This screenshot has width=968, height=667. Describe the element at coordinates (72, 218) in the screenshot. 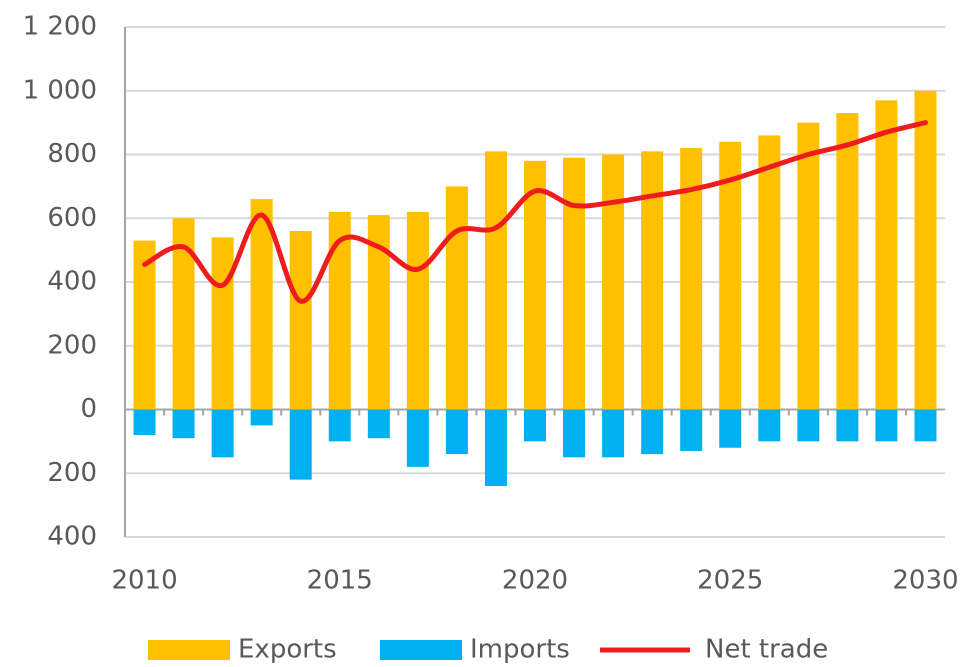

I see `y-tick-label: 600` at that location.